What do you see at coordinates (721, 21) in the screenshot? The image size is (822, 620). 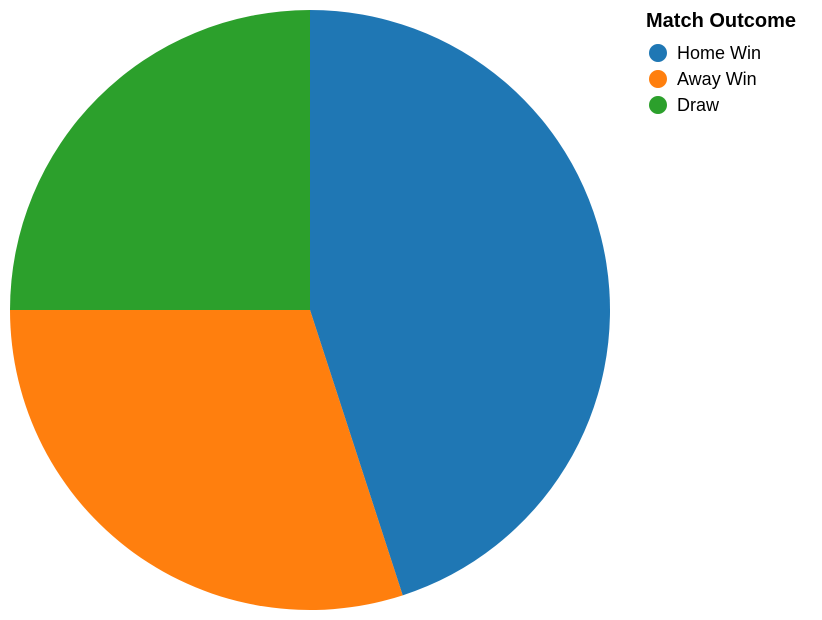 I see `legend-title: Match Outcome` at bounding box center [721, 21].